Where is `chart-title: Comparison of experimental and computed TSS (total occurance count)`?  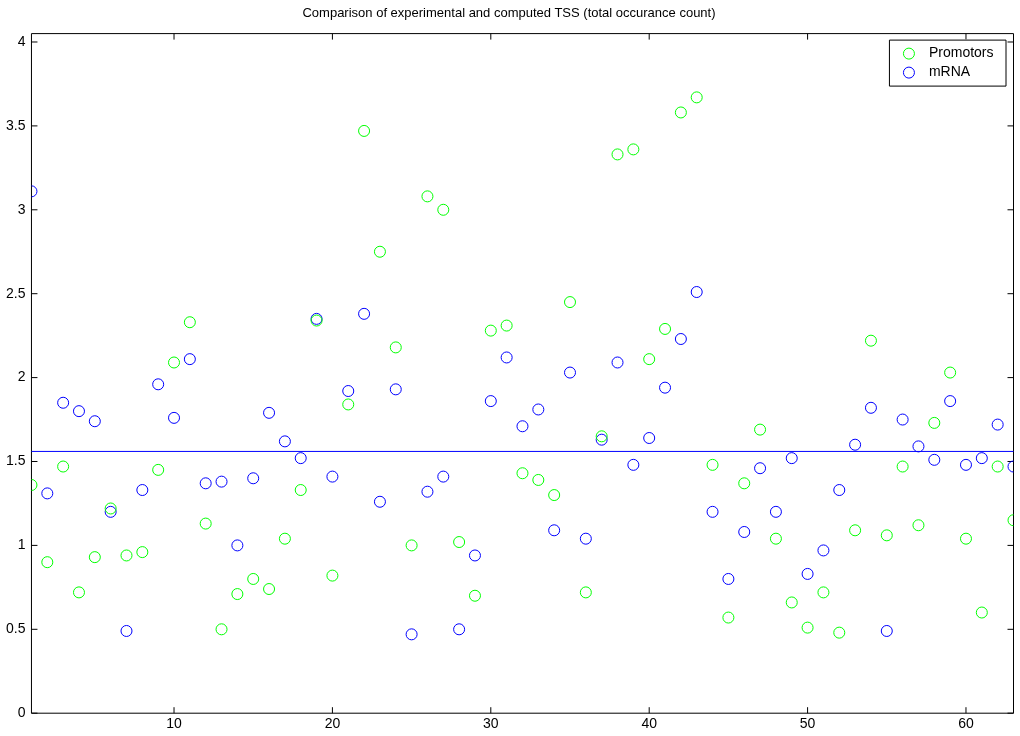 chart-title: Comparison of experimental and computed TSS (total occurance count) is located at coordinates (509, 13).